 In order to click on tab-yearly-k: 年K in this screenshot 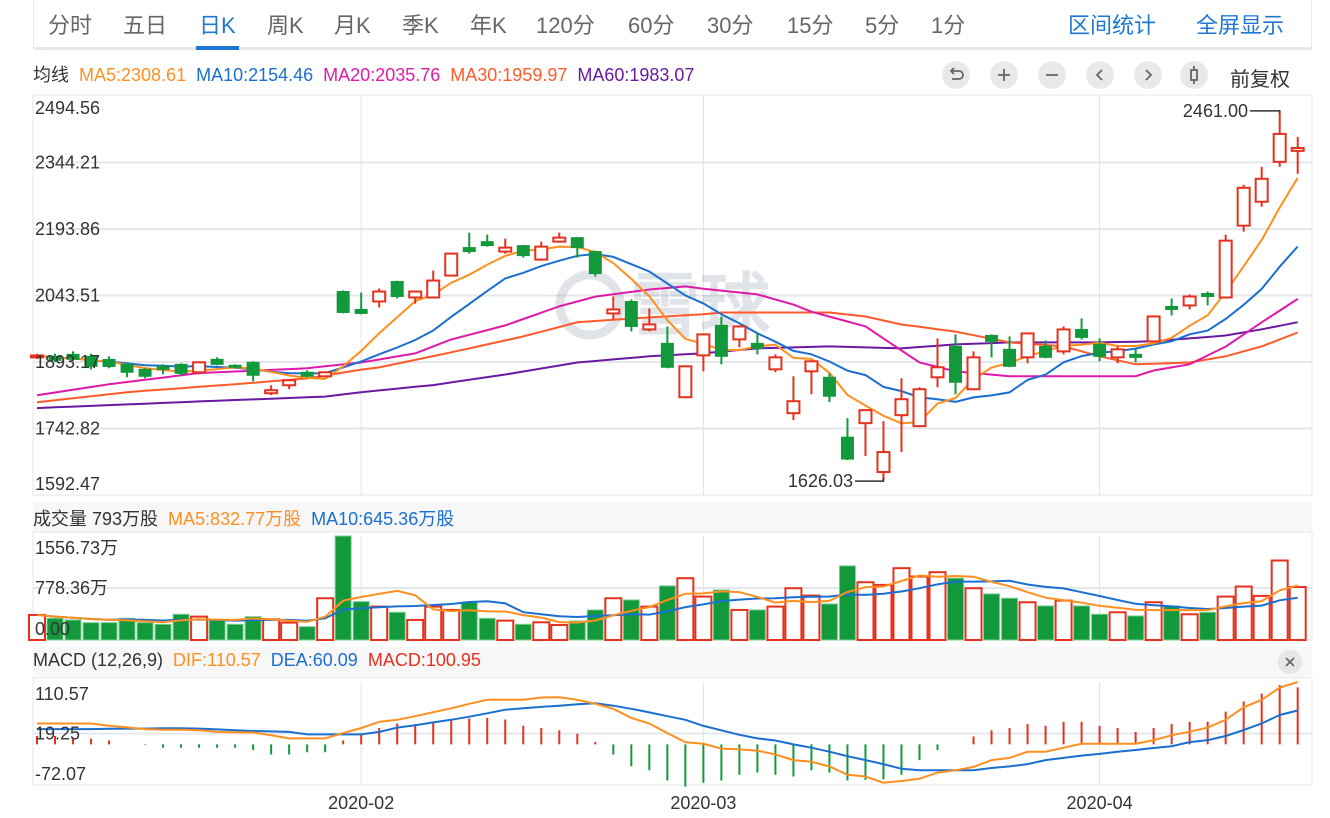, I will do `click(488, 25)`.